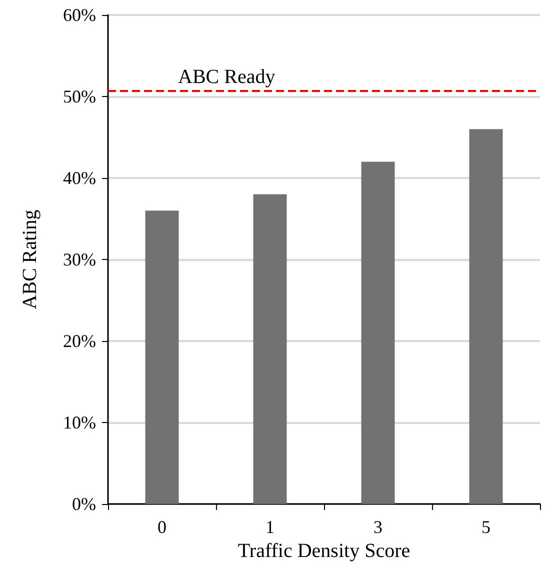 The image size is (548, 579). I want to click on x-axis-title: Traffic Density Score, so click(324, 551).